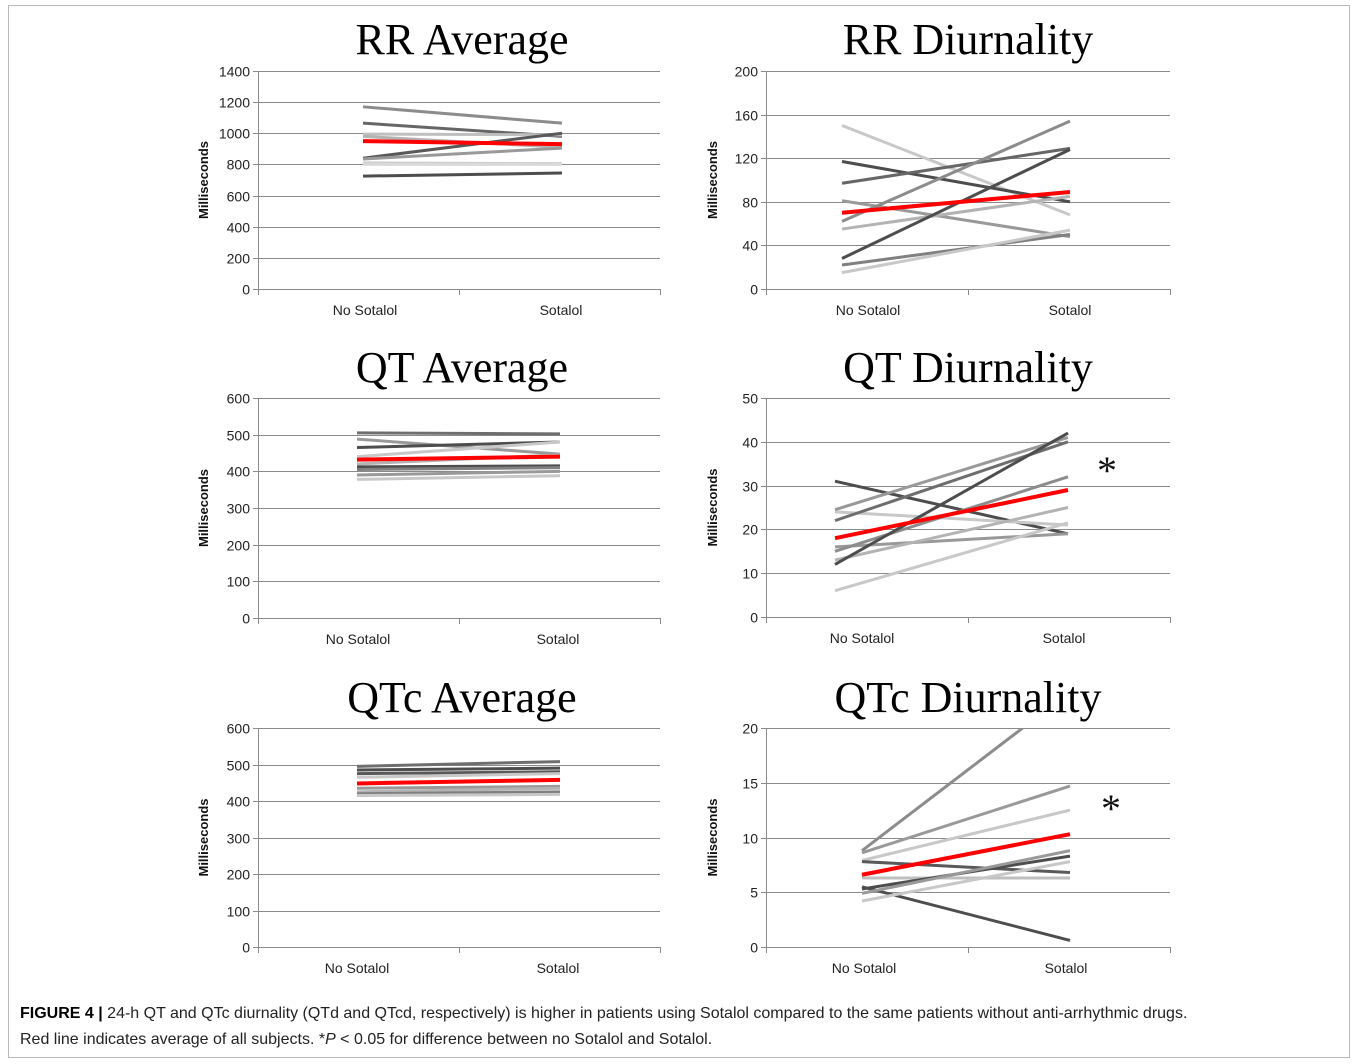  I want to click on chart-title: QTc Average, so click(461, 697).